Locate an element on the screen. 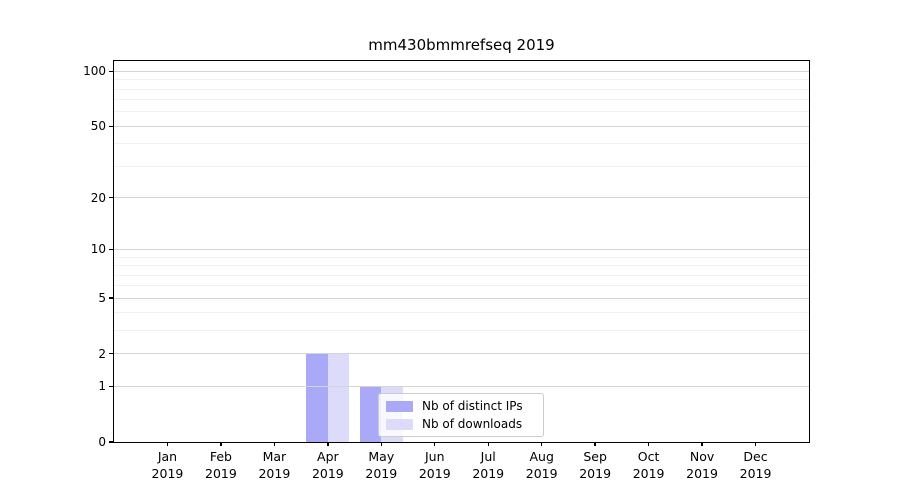 The image size is (900, 500). y-axis-tick-label: 1 is located at coordinates (102, 386).